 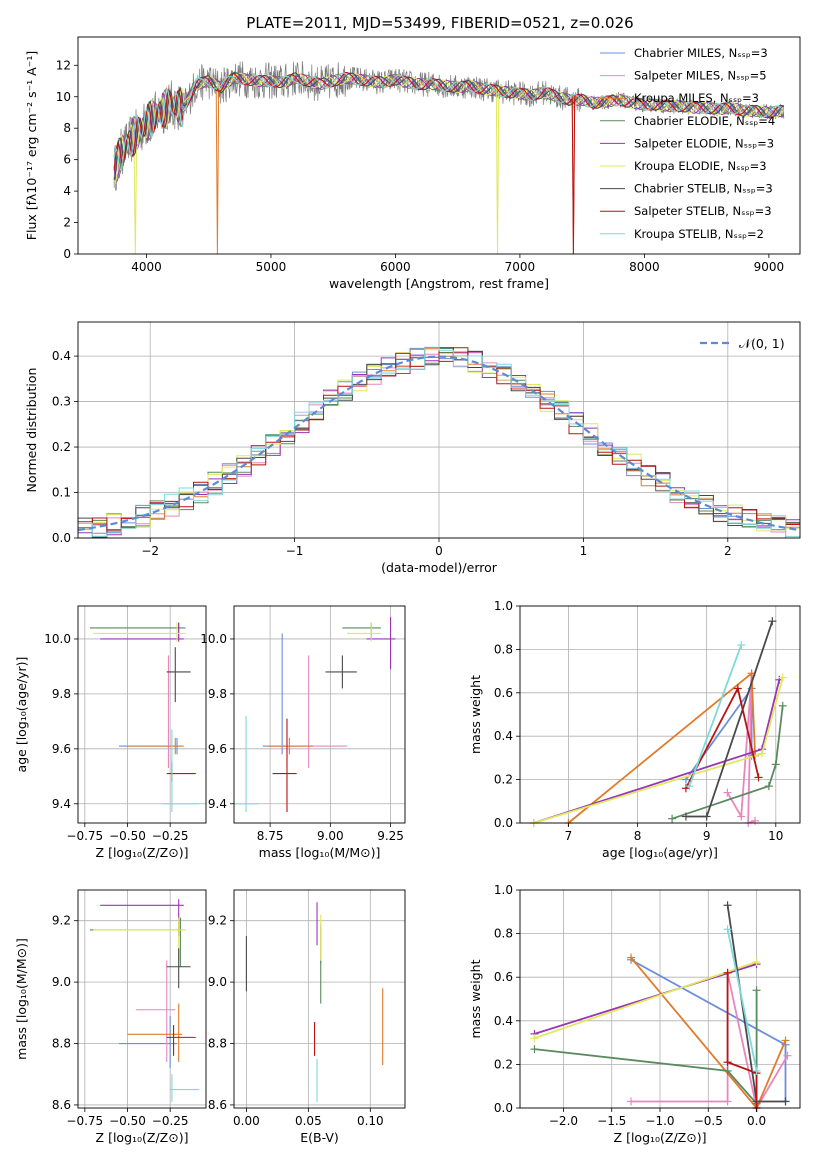 I want to click on y-tick-label: 0.1, so click(x=61, y=493).